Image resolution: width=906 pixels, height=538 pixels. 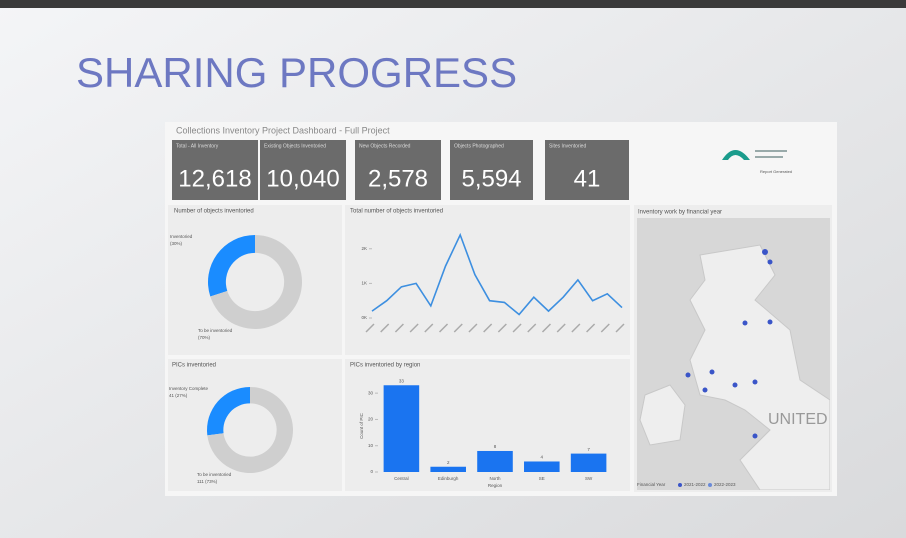 I want to click on map: UNITED KINGDOM, so click(x=733, y=354).